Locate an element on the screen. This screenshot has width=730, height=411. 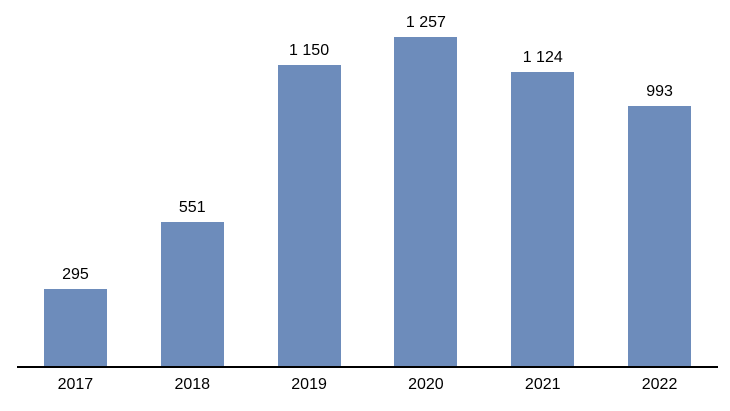
x-axis-tick-label: 2017 is located at coordinates (75, 384).